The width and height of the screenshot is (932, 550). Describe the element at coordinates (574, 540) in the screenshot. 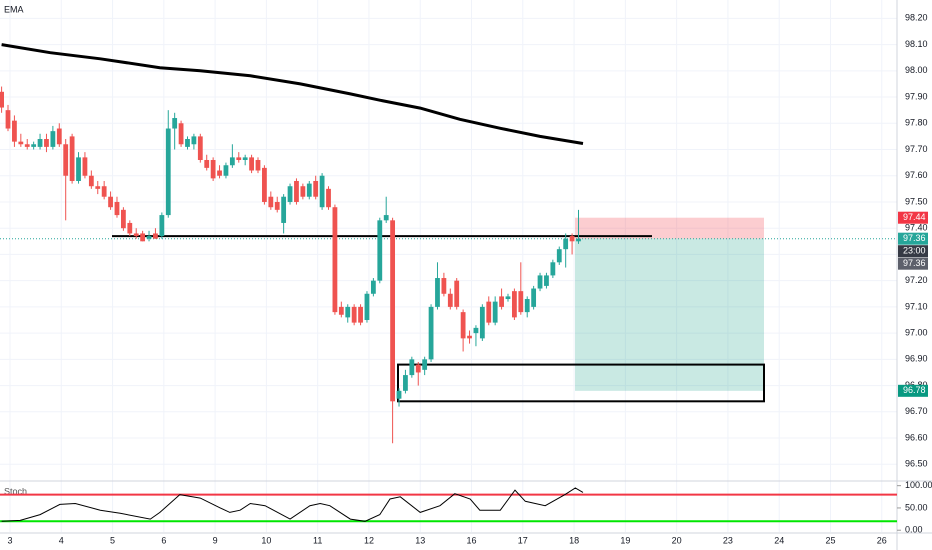

I see `x-tick-label: 18` at that location.